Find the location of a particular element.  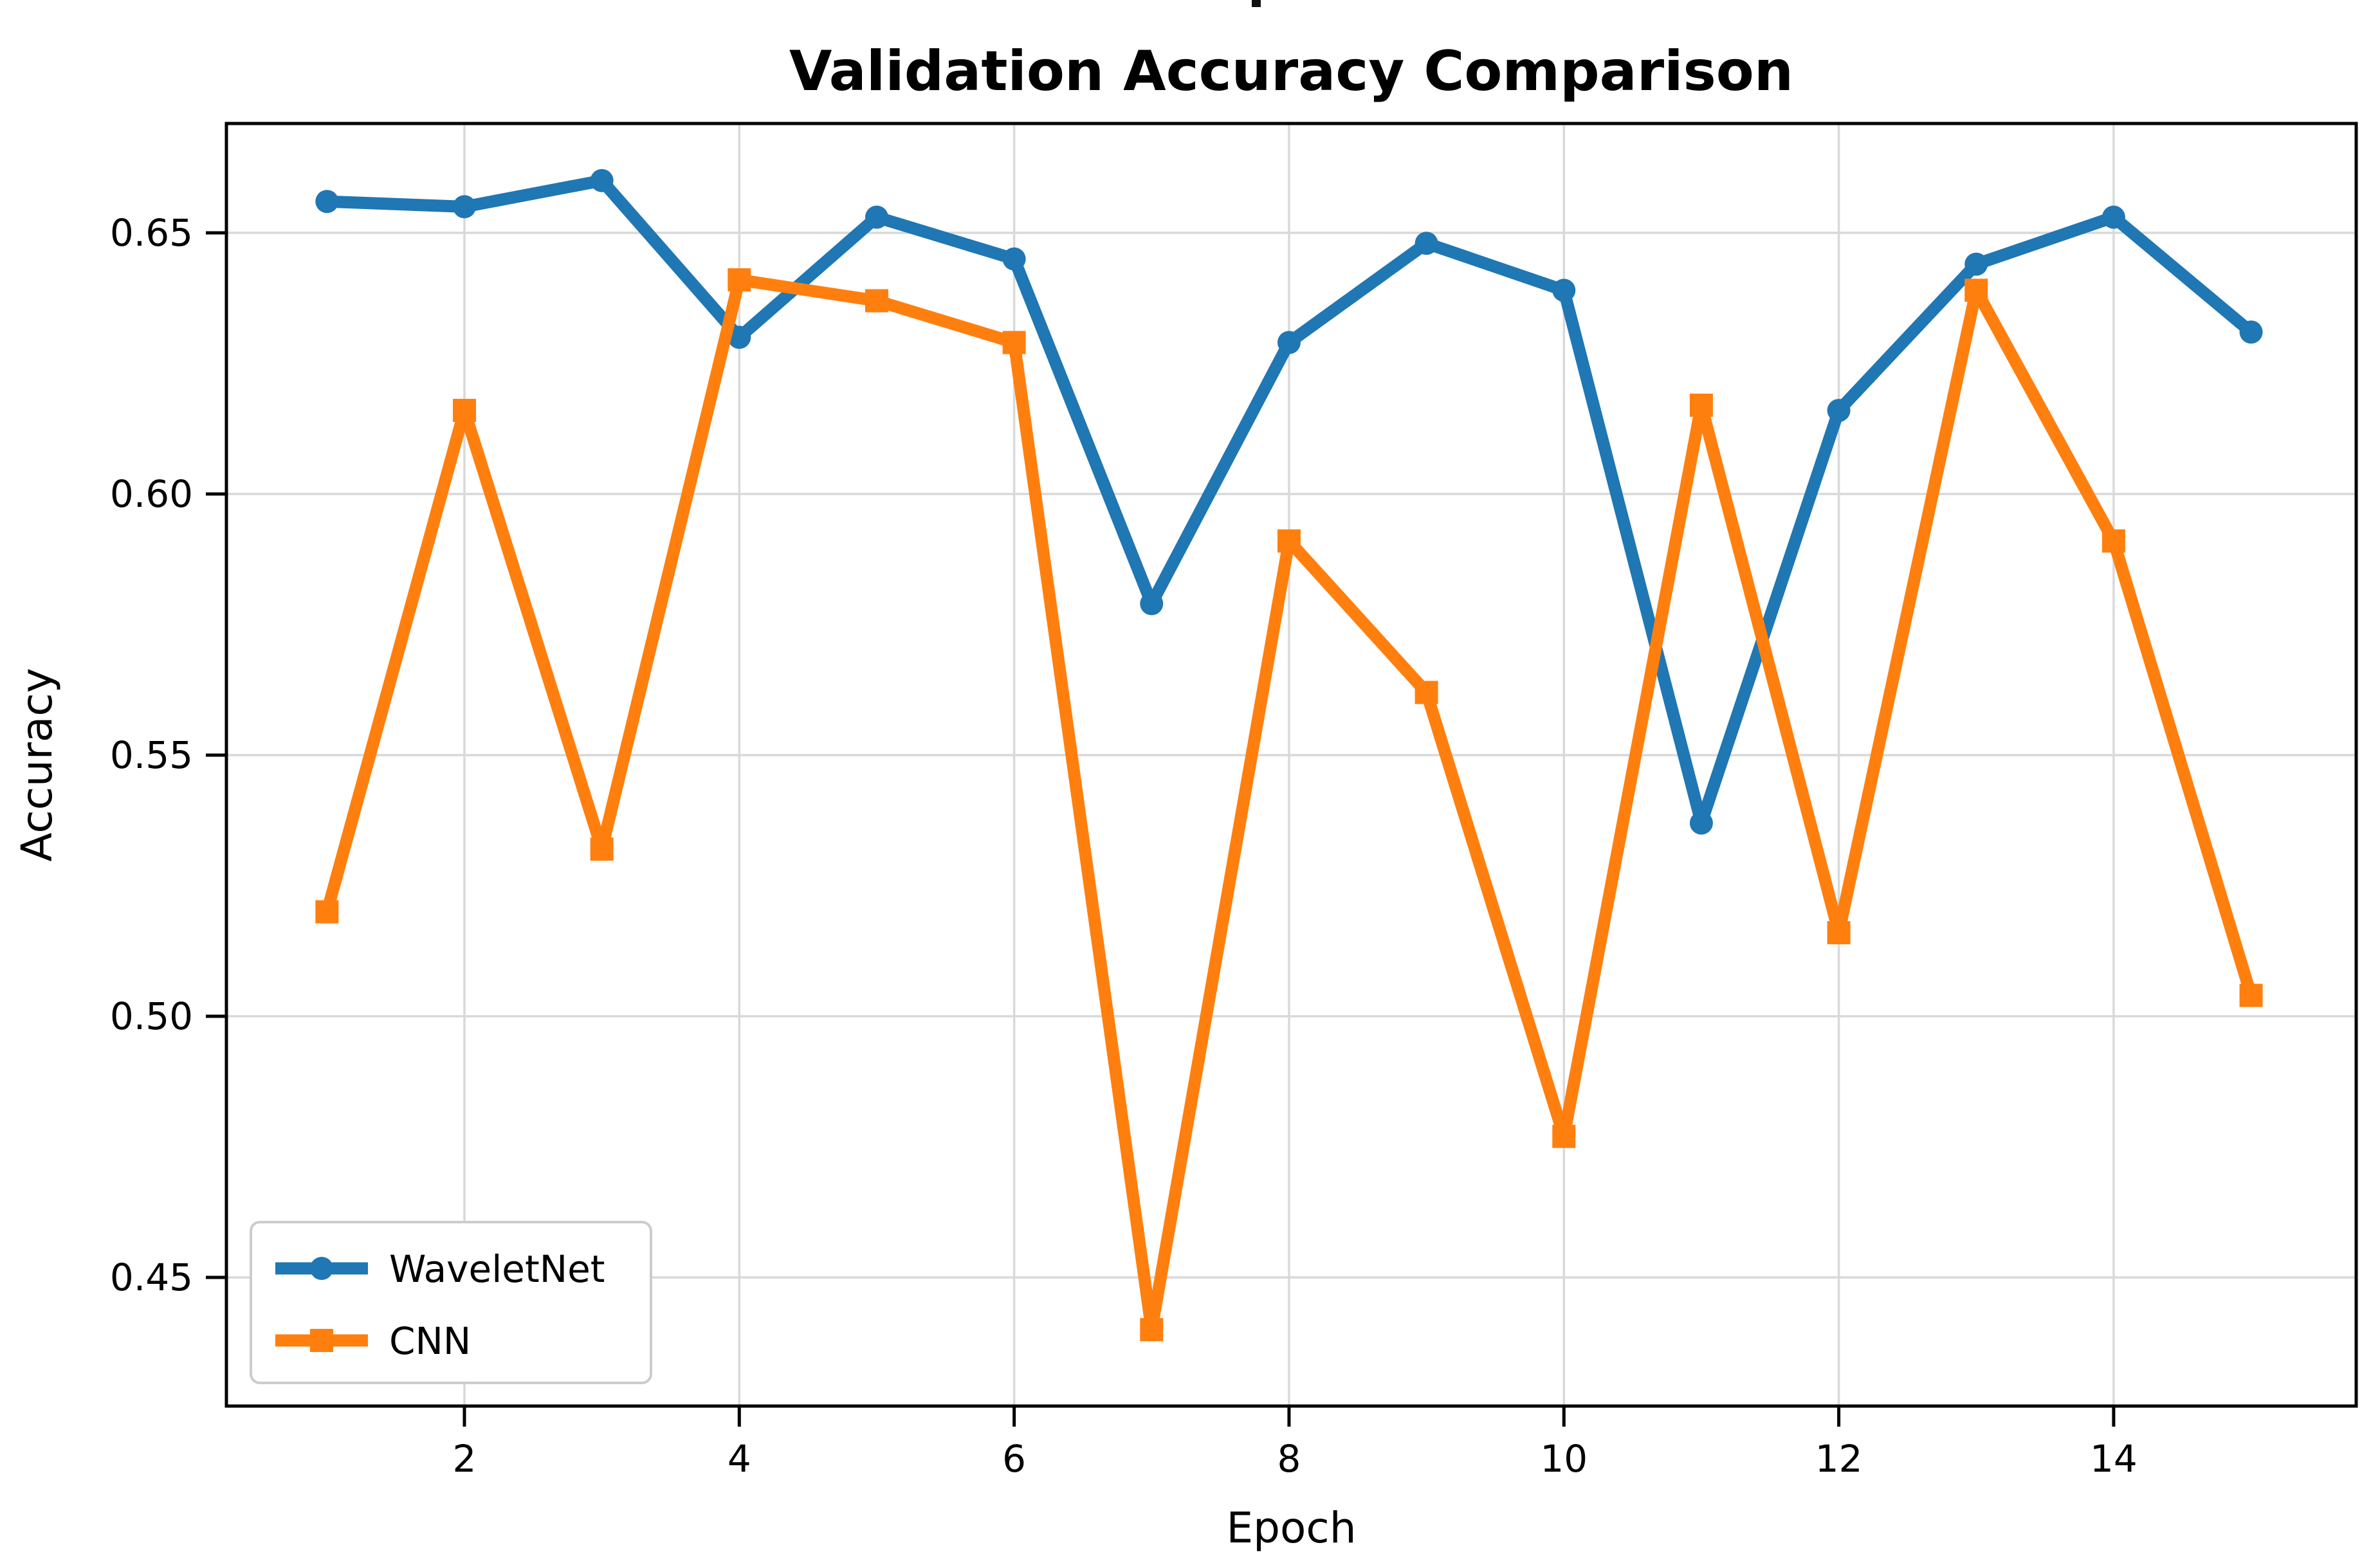

y-tick-label: 0.65 is located at coordinates (151, 233).